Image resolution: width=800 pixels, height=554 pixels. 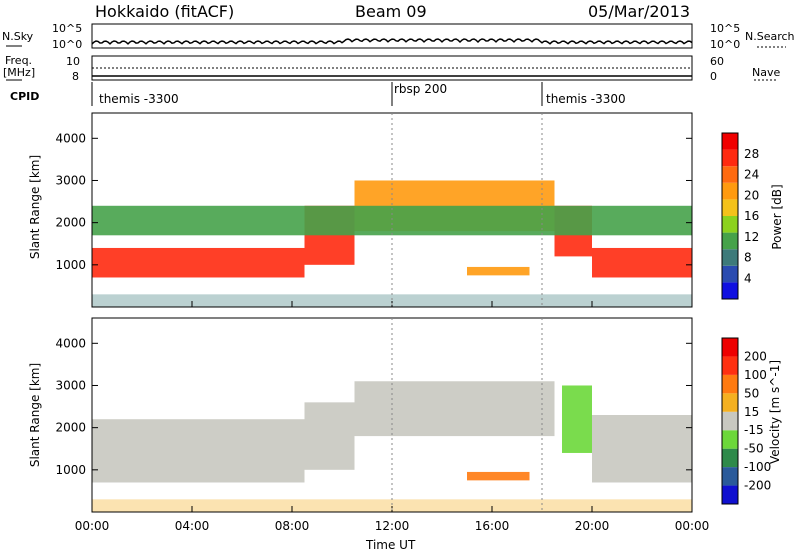 What do you see at coordinates (751, 237) in the screenshot?
I see `power-colorbar-tick-5: 12` at bounding box center [751, 237].